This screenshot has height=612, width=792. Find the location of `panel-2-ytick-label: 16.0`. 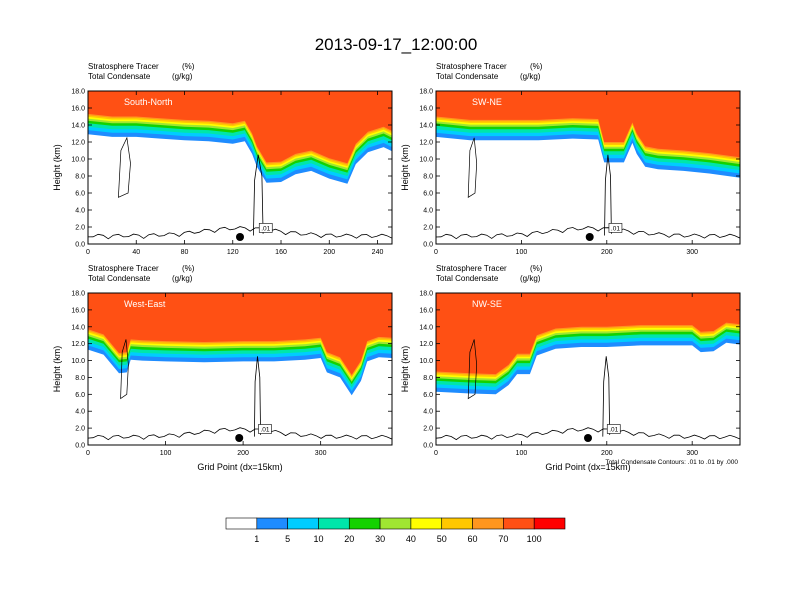

panel-2-ytick-label: 16.0 is located at coordinates (426, 109).